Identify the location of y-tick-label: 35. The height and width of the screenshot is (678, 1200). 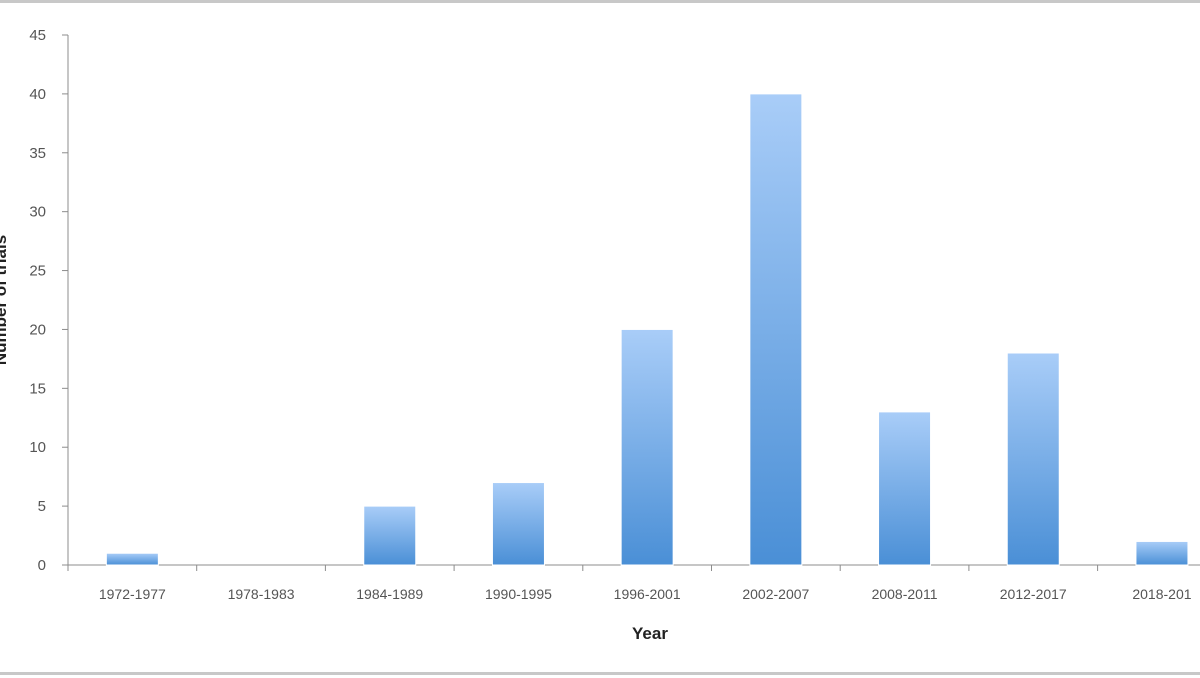
(37, 153).